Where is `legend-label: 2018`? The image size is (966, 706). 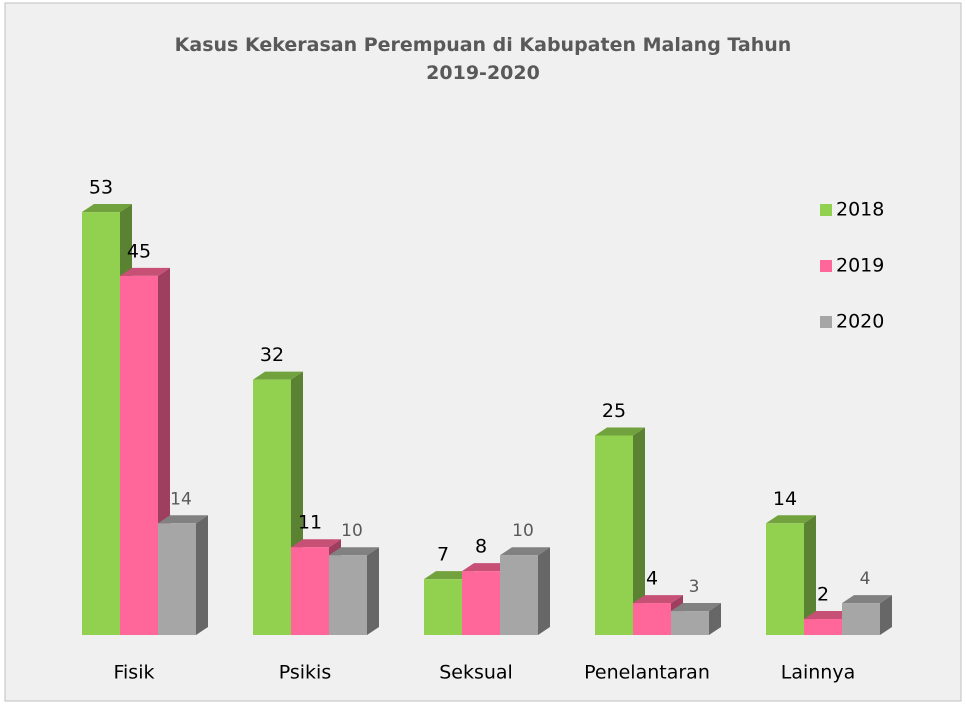 legend-label: 2018 is located at coordinates (860, 210).